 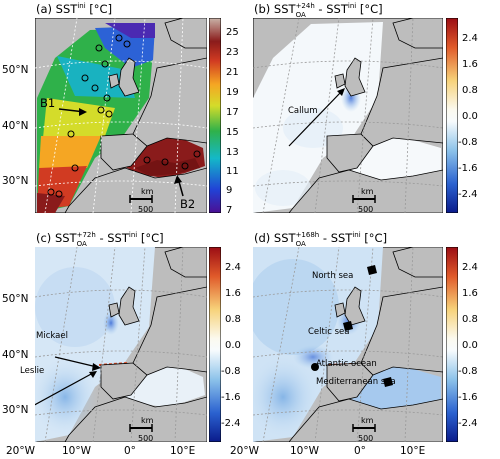 What do you see at coordinates (470, 64) in the screenshot?
I see `cb-b-tick-1: 1.6` at bounding box center [470, 64].